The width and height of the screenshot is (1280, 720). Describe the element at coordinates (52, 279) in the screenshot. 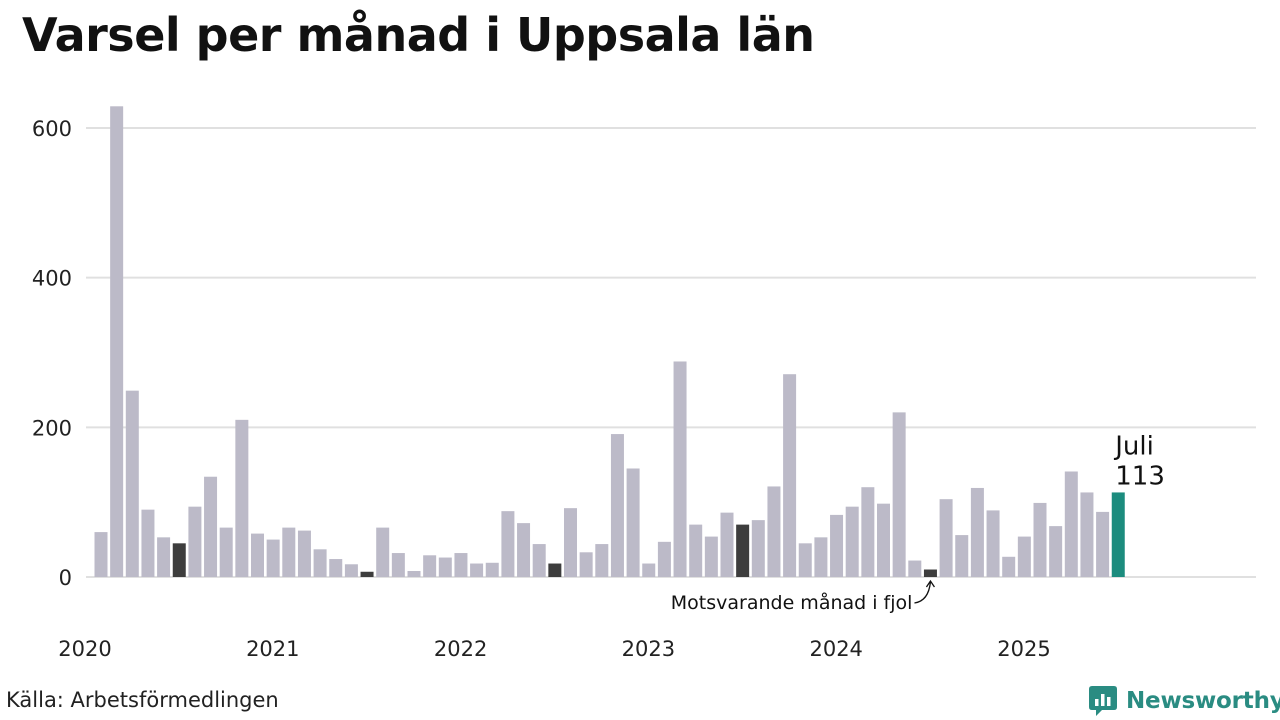

I see `y-tick-label: 400` at that location.